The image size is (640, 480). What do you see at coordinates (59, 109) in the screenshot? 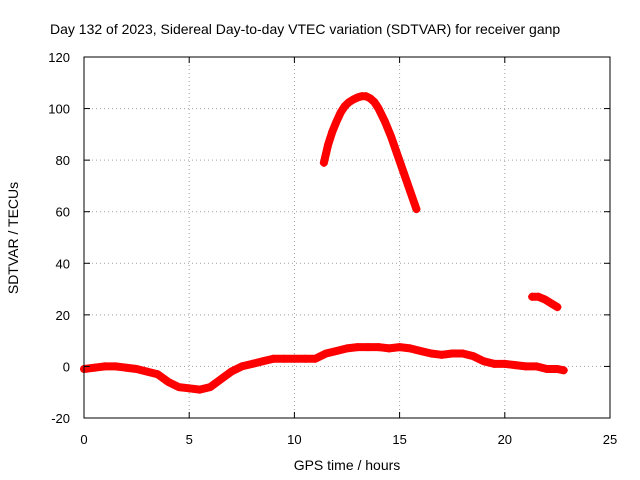
I see `y-tick-label: 100` at bounding box center [59, 109].